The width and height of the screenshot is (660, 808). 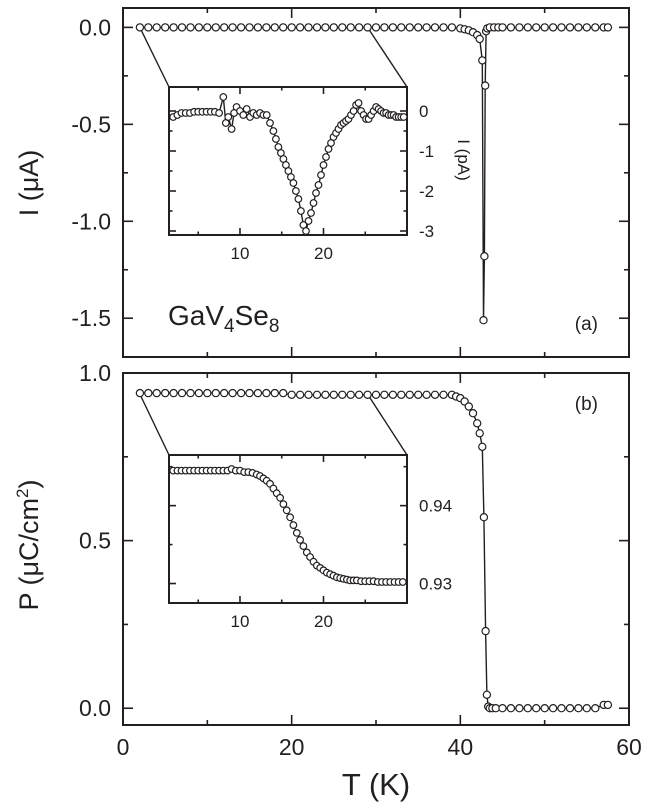 What do you see at coordinates (586, 404) in the screenshot?
I see `panel-b-label: (b)` at bounding box center [586, 404].